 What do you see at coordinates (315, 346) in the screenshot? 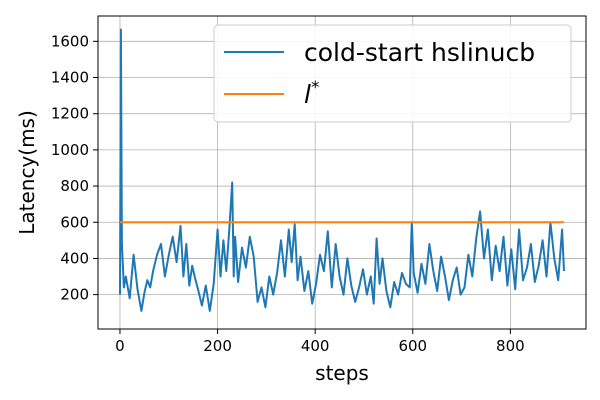
I see `x-tick-label: 400` at bounding box center [315, 346].